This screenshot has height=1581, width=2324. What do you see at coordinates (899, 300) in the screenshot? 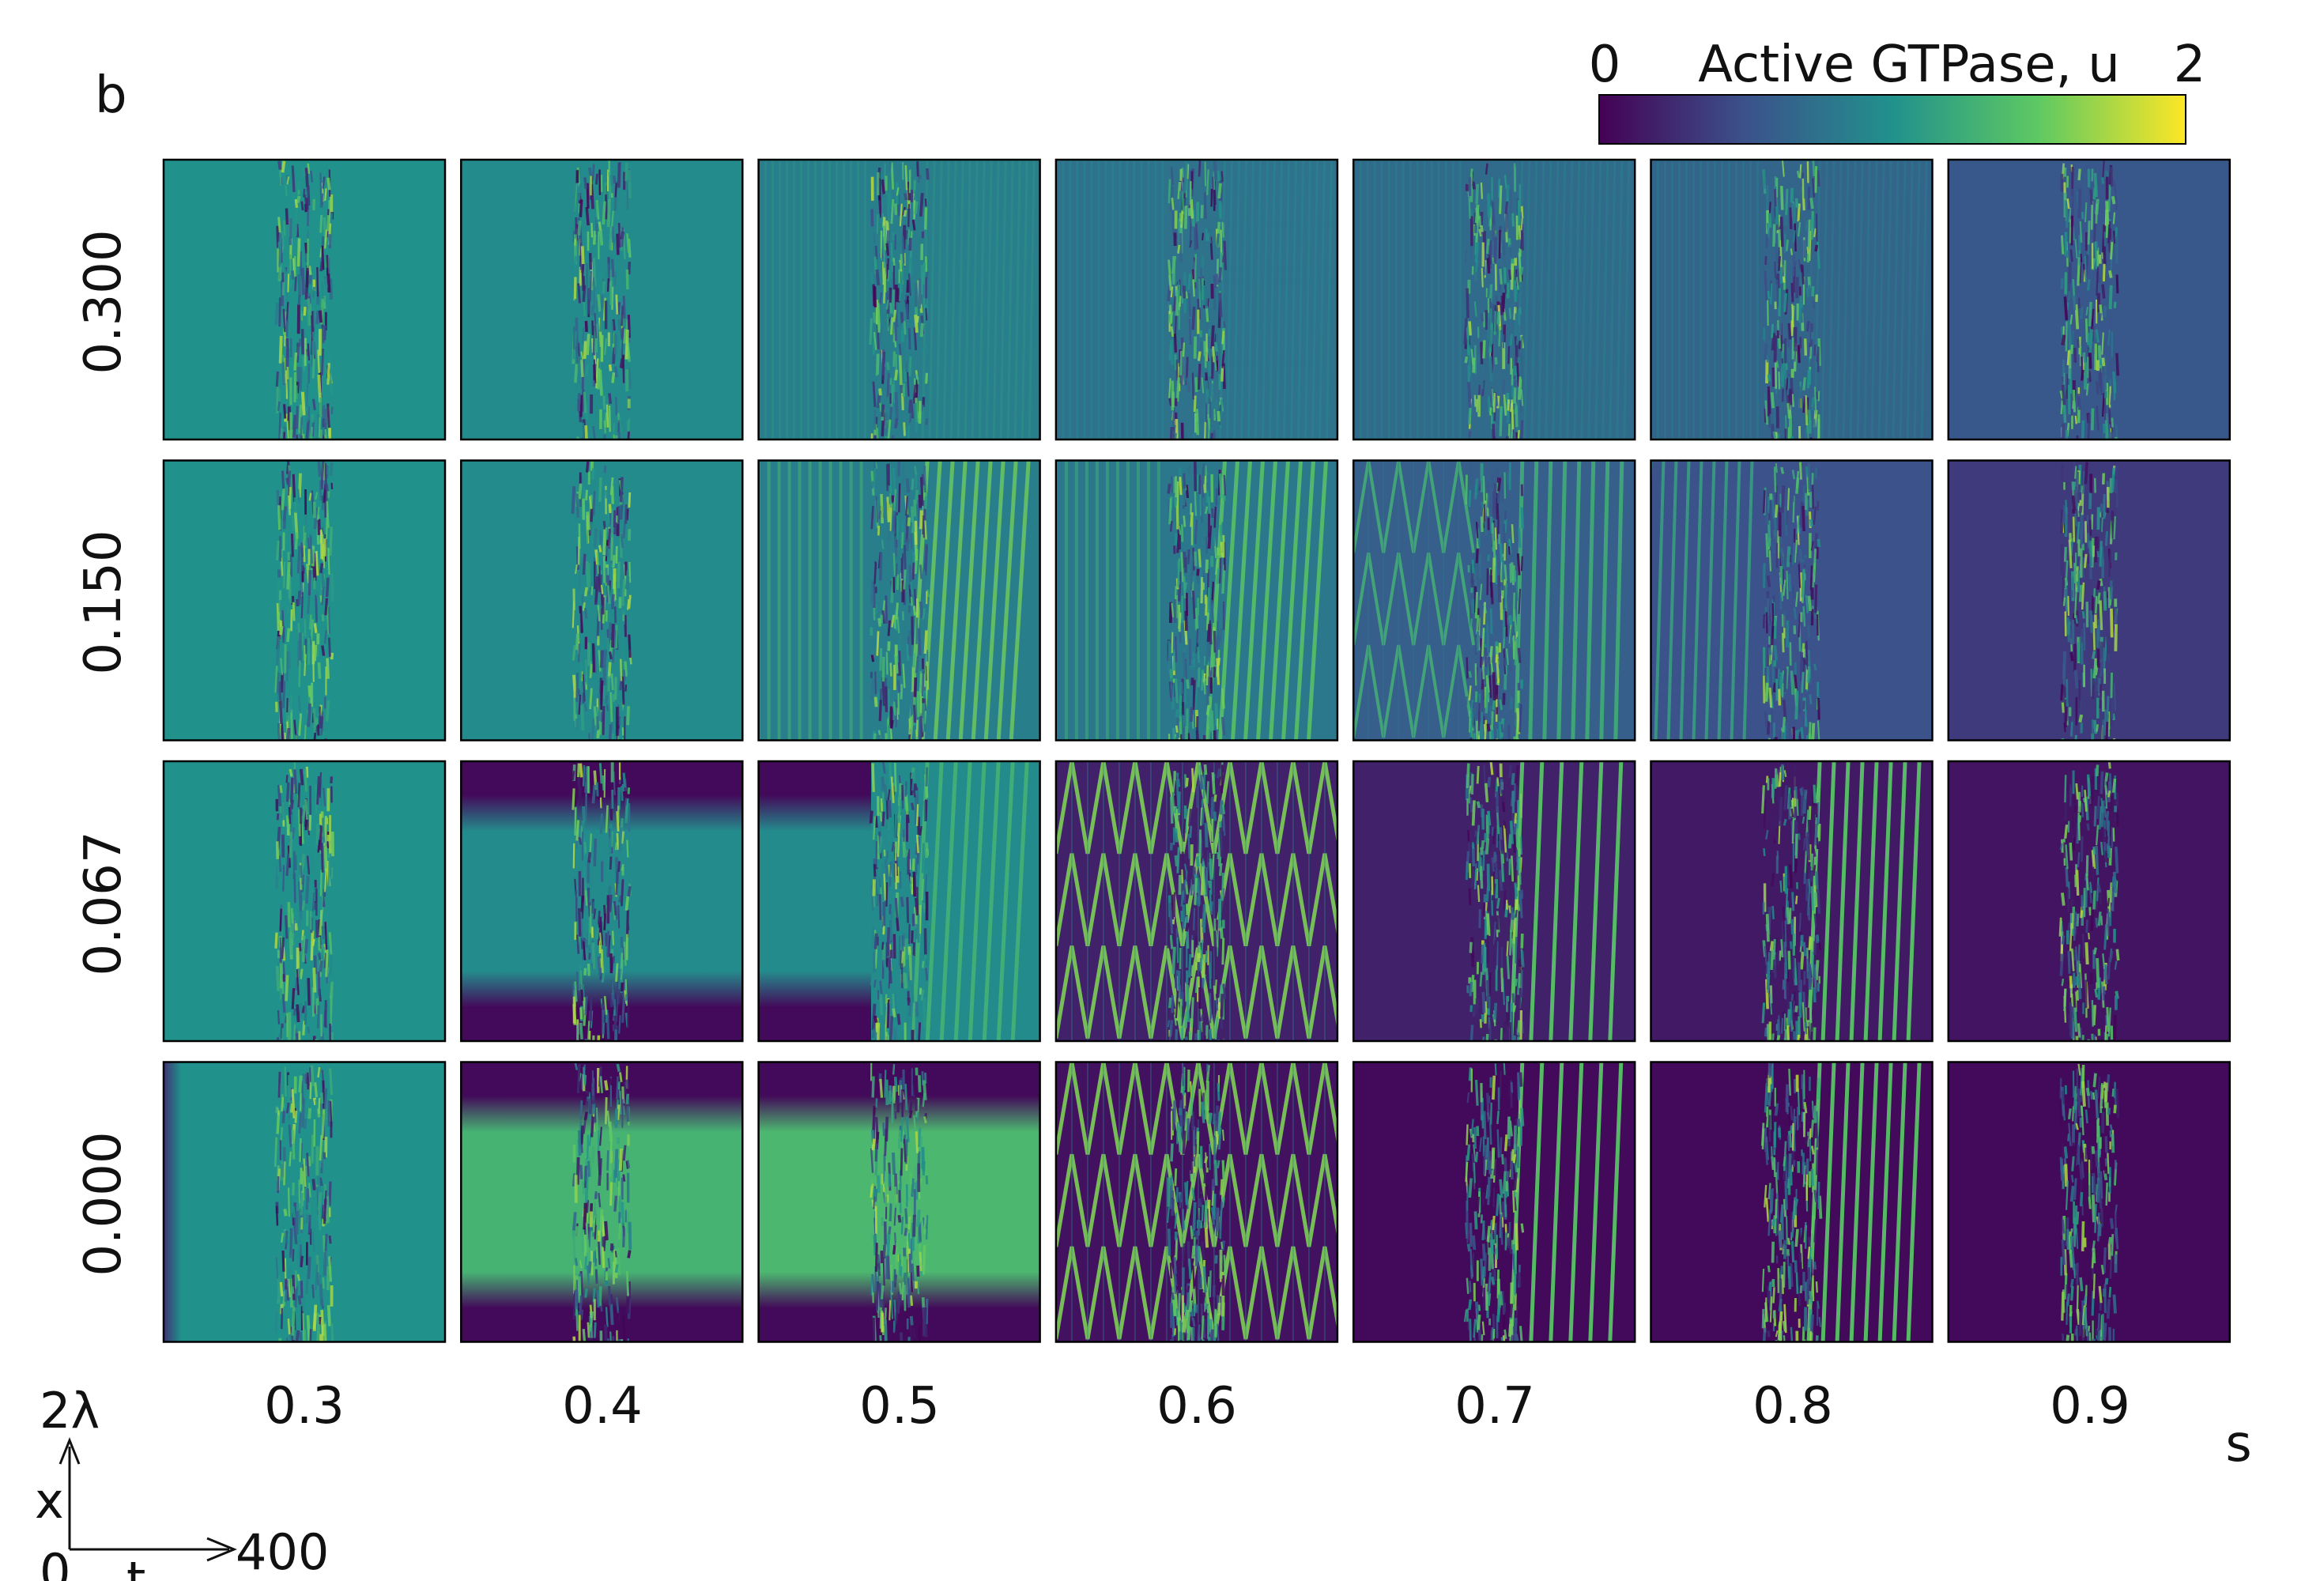
I see `panel-frame` at bounding box center [899, 300].